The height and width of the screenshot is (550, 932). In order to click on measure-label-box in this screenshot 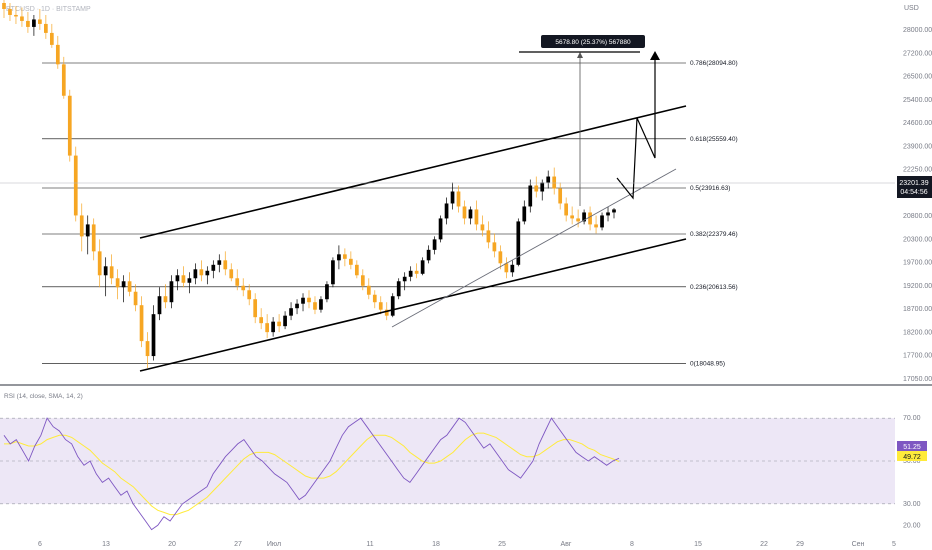, I will do `click(593, 41)`.